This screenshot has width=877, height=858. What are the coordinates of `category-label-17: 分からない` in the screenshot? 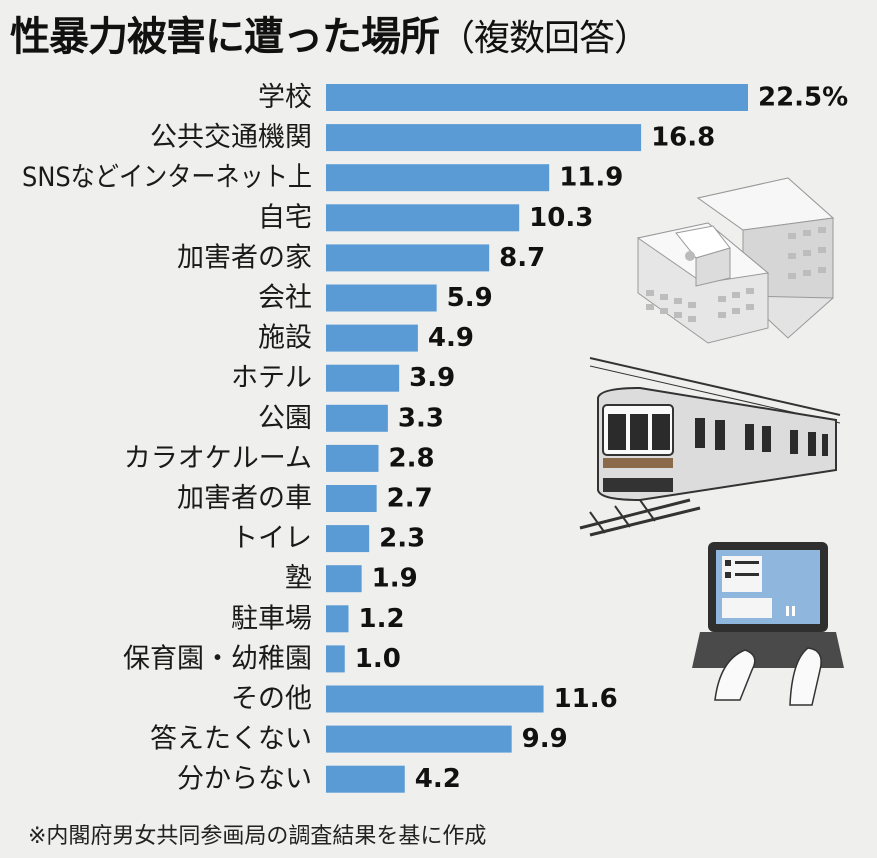 It's located at (244, 779).